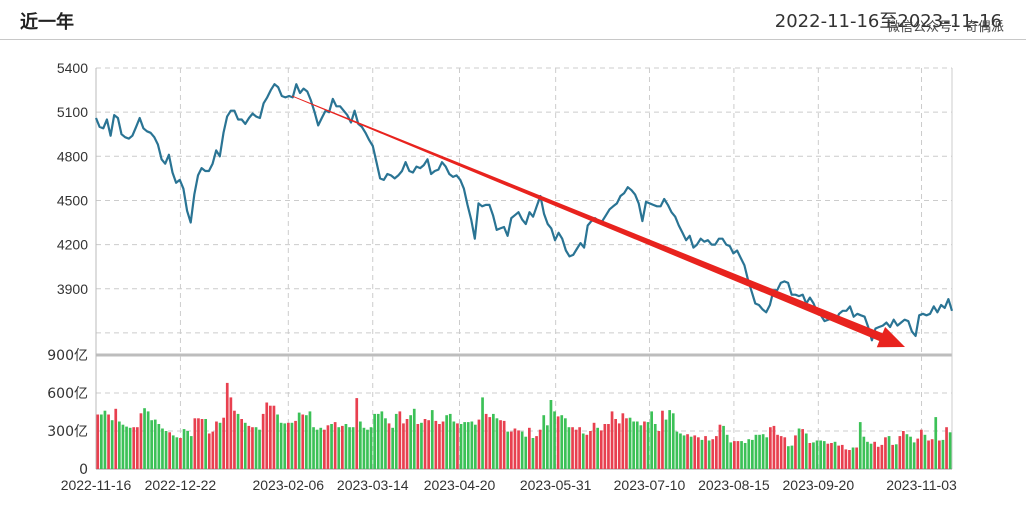 Image resolution: width=1026 pixels, height=515 pixels. Describe the element at coordinates (67, 356) in the screenshot. I see `volume-tick-label: 900亿` at that location.